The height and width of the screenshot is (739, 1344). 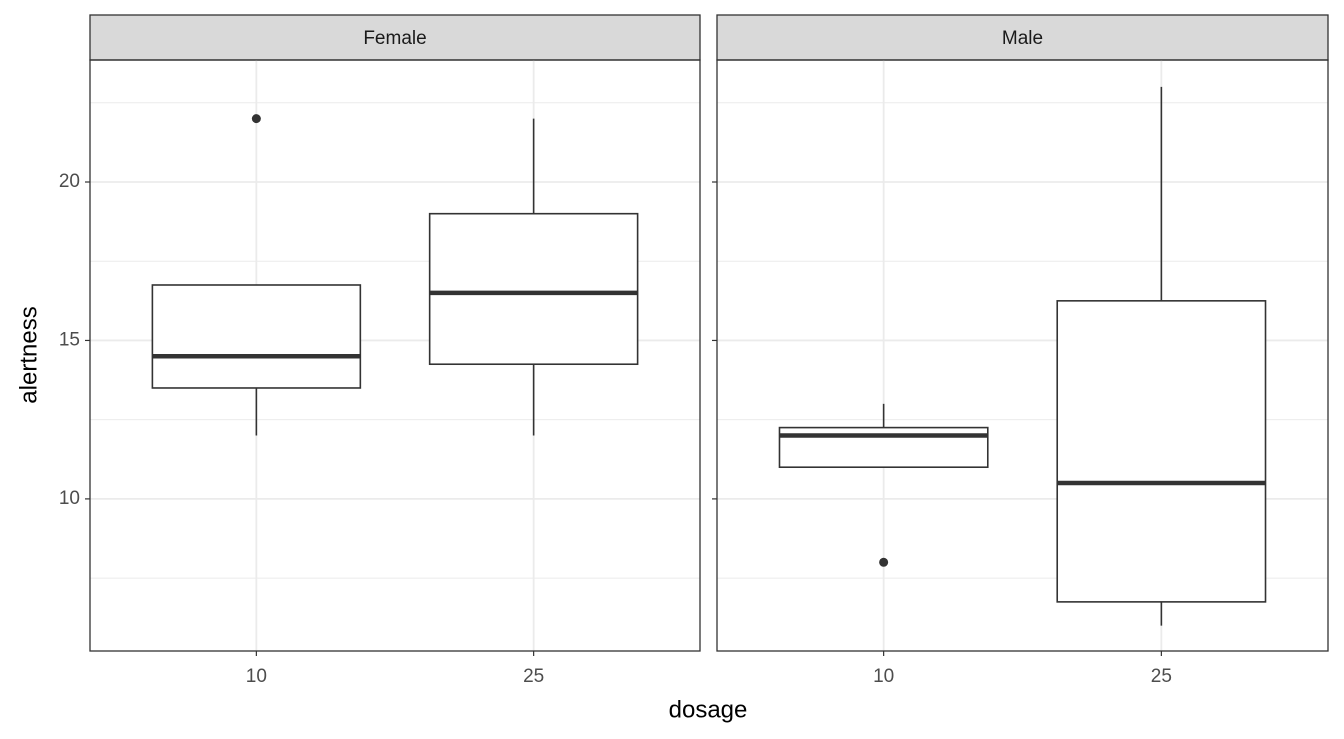 I want to click on y-tick-label: 20, so click(x=69, y=181).